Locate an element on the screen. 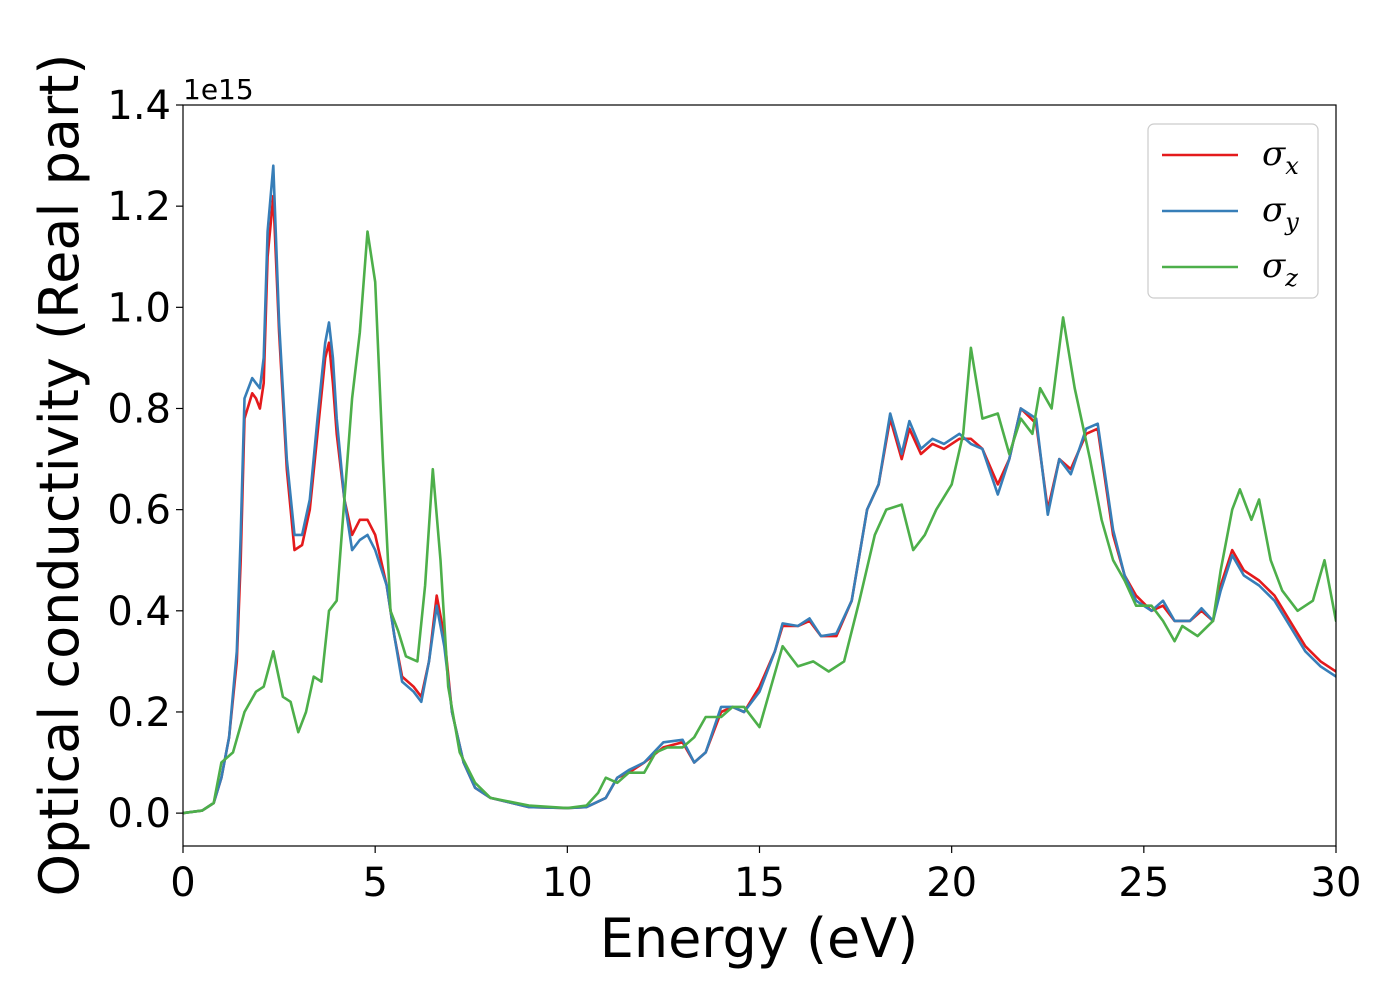 This screenshot has width=1400, height=1000. x-axis-title: Energy (eV) is located at coordinates (759, 938).